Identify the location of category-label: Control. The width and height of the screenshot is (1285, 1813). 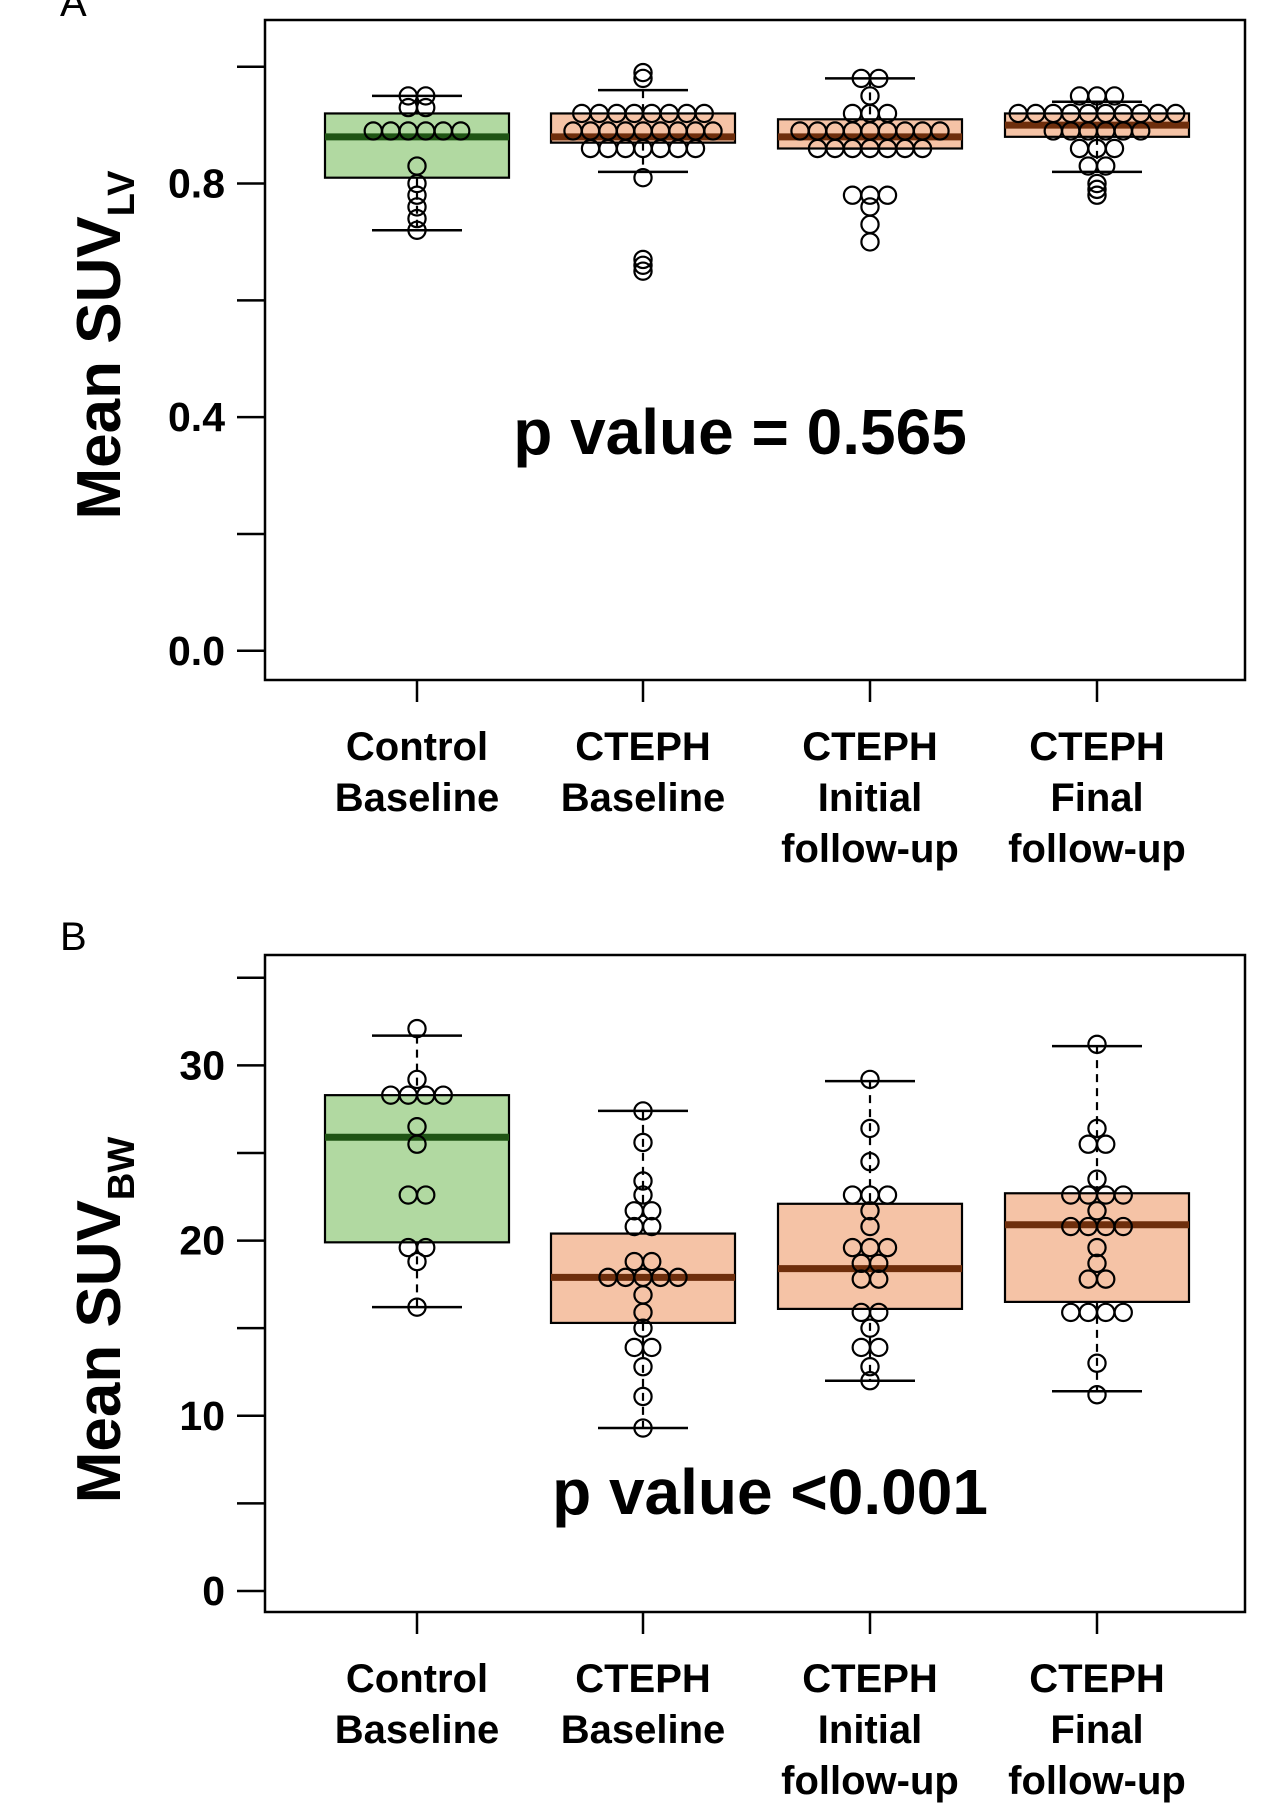
(417, 747).